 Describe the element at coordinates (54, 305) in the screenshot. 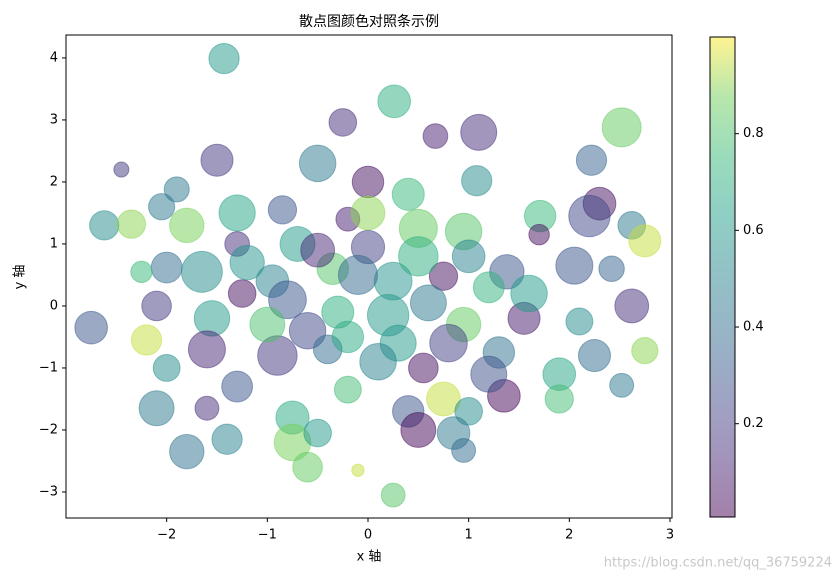

I see `y-tick-label: 0` at that location.